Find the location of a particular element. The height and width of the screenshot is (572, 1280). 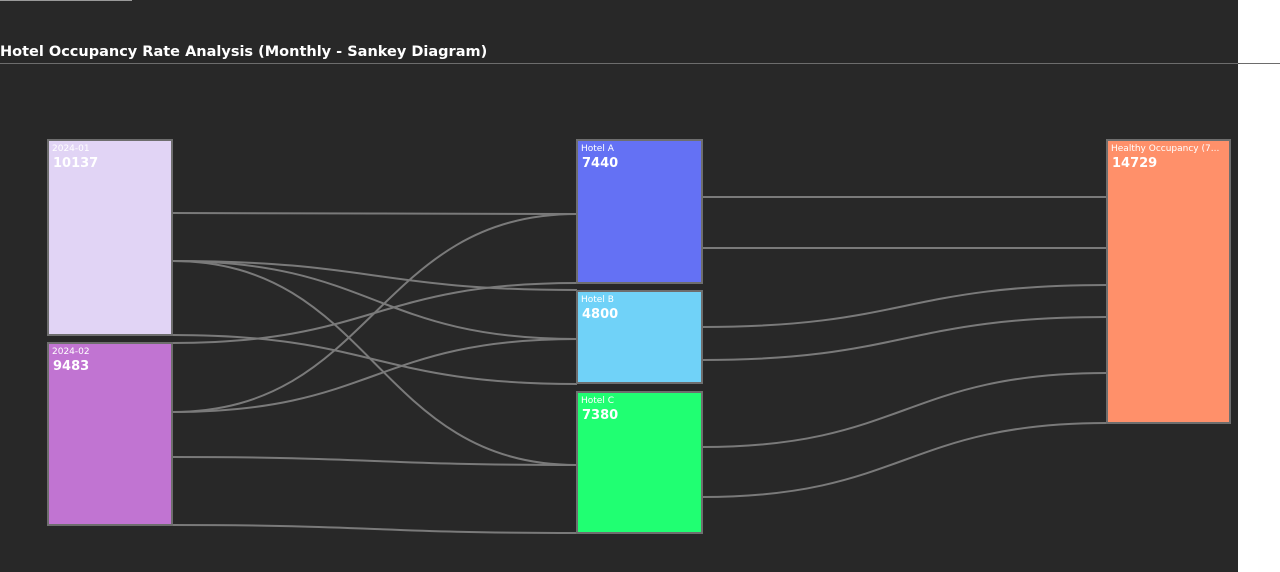

node-label: 2024-02 is located at coordinates (71, 352).